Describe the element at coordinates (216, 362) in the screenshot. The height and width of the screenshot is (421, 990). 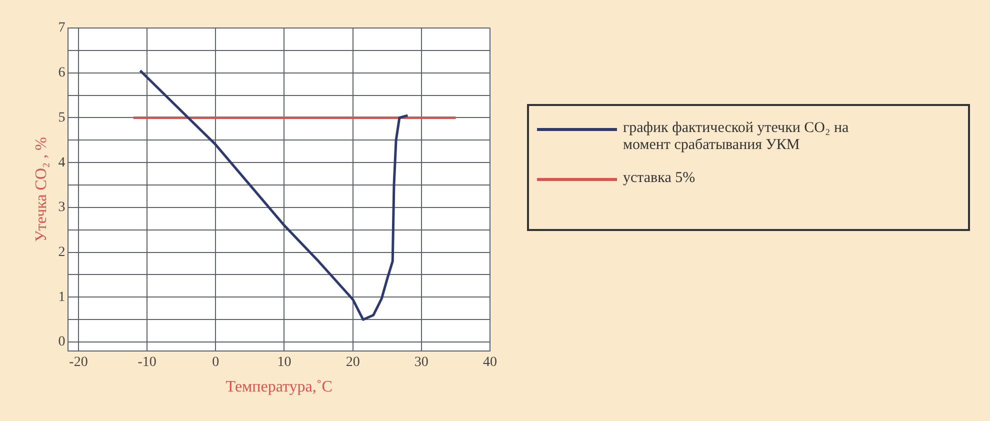
I see `x-tick-label: 0` at that location.